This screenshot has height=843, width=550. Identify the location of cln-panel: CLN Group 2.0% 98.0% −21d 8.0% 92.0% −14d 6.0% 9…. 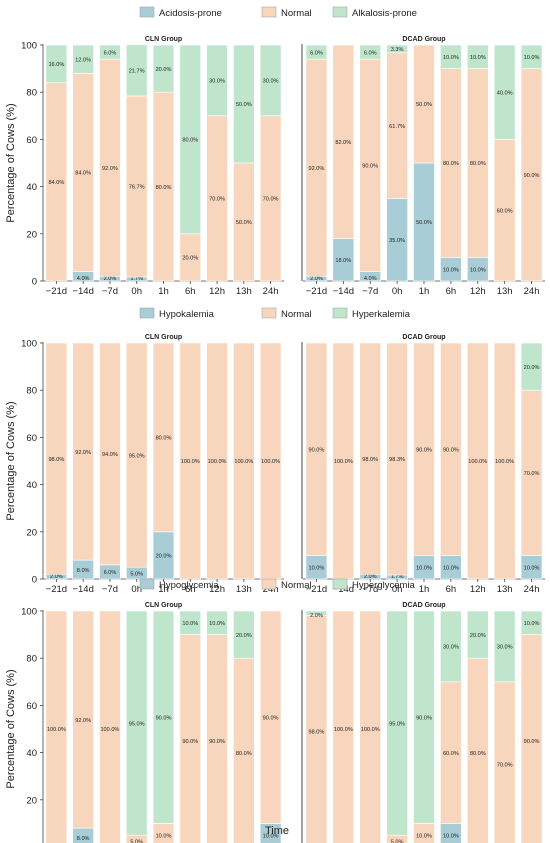
(163, 464).